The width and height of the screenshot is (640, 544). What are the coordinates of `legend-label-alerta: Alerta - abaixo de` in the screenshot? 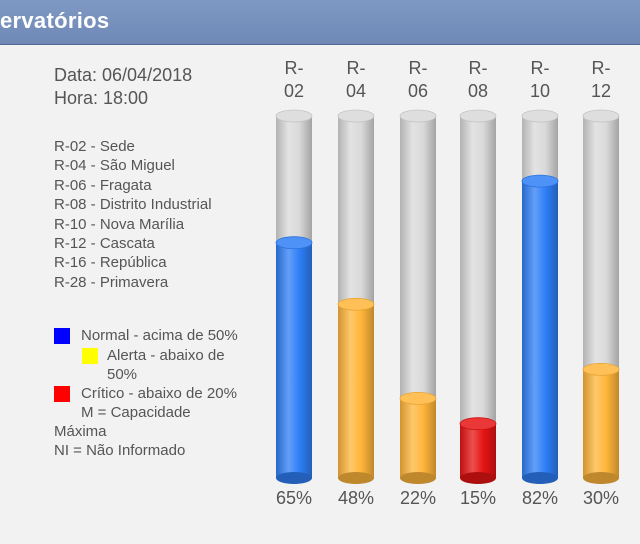 It's located at (166, 355).